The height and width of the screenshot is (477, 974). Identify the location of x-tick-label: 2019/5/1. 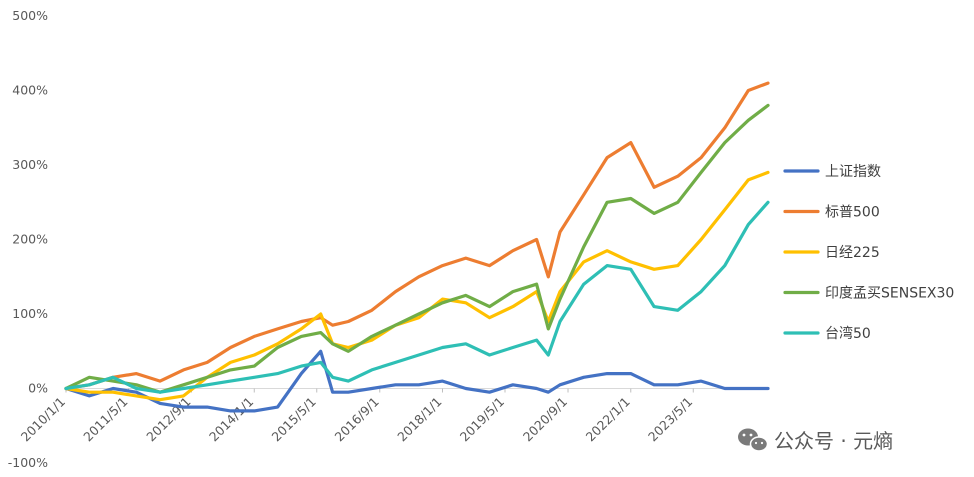
(482, 419).